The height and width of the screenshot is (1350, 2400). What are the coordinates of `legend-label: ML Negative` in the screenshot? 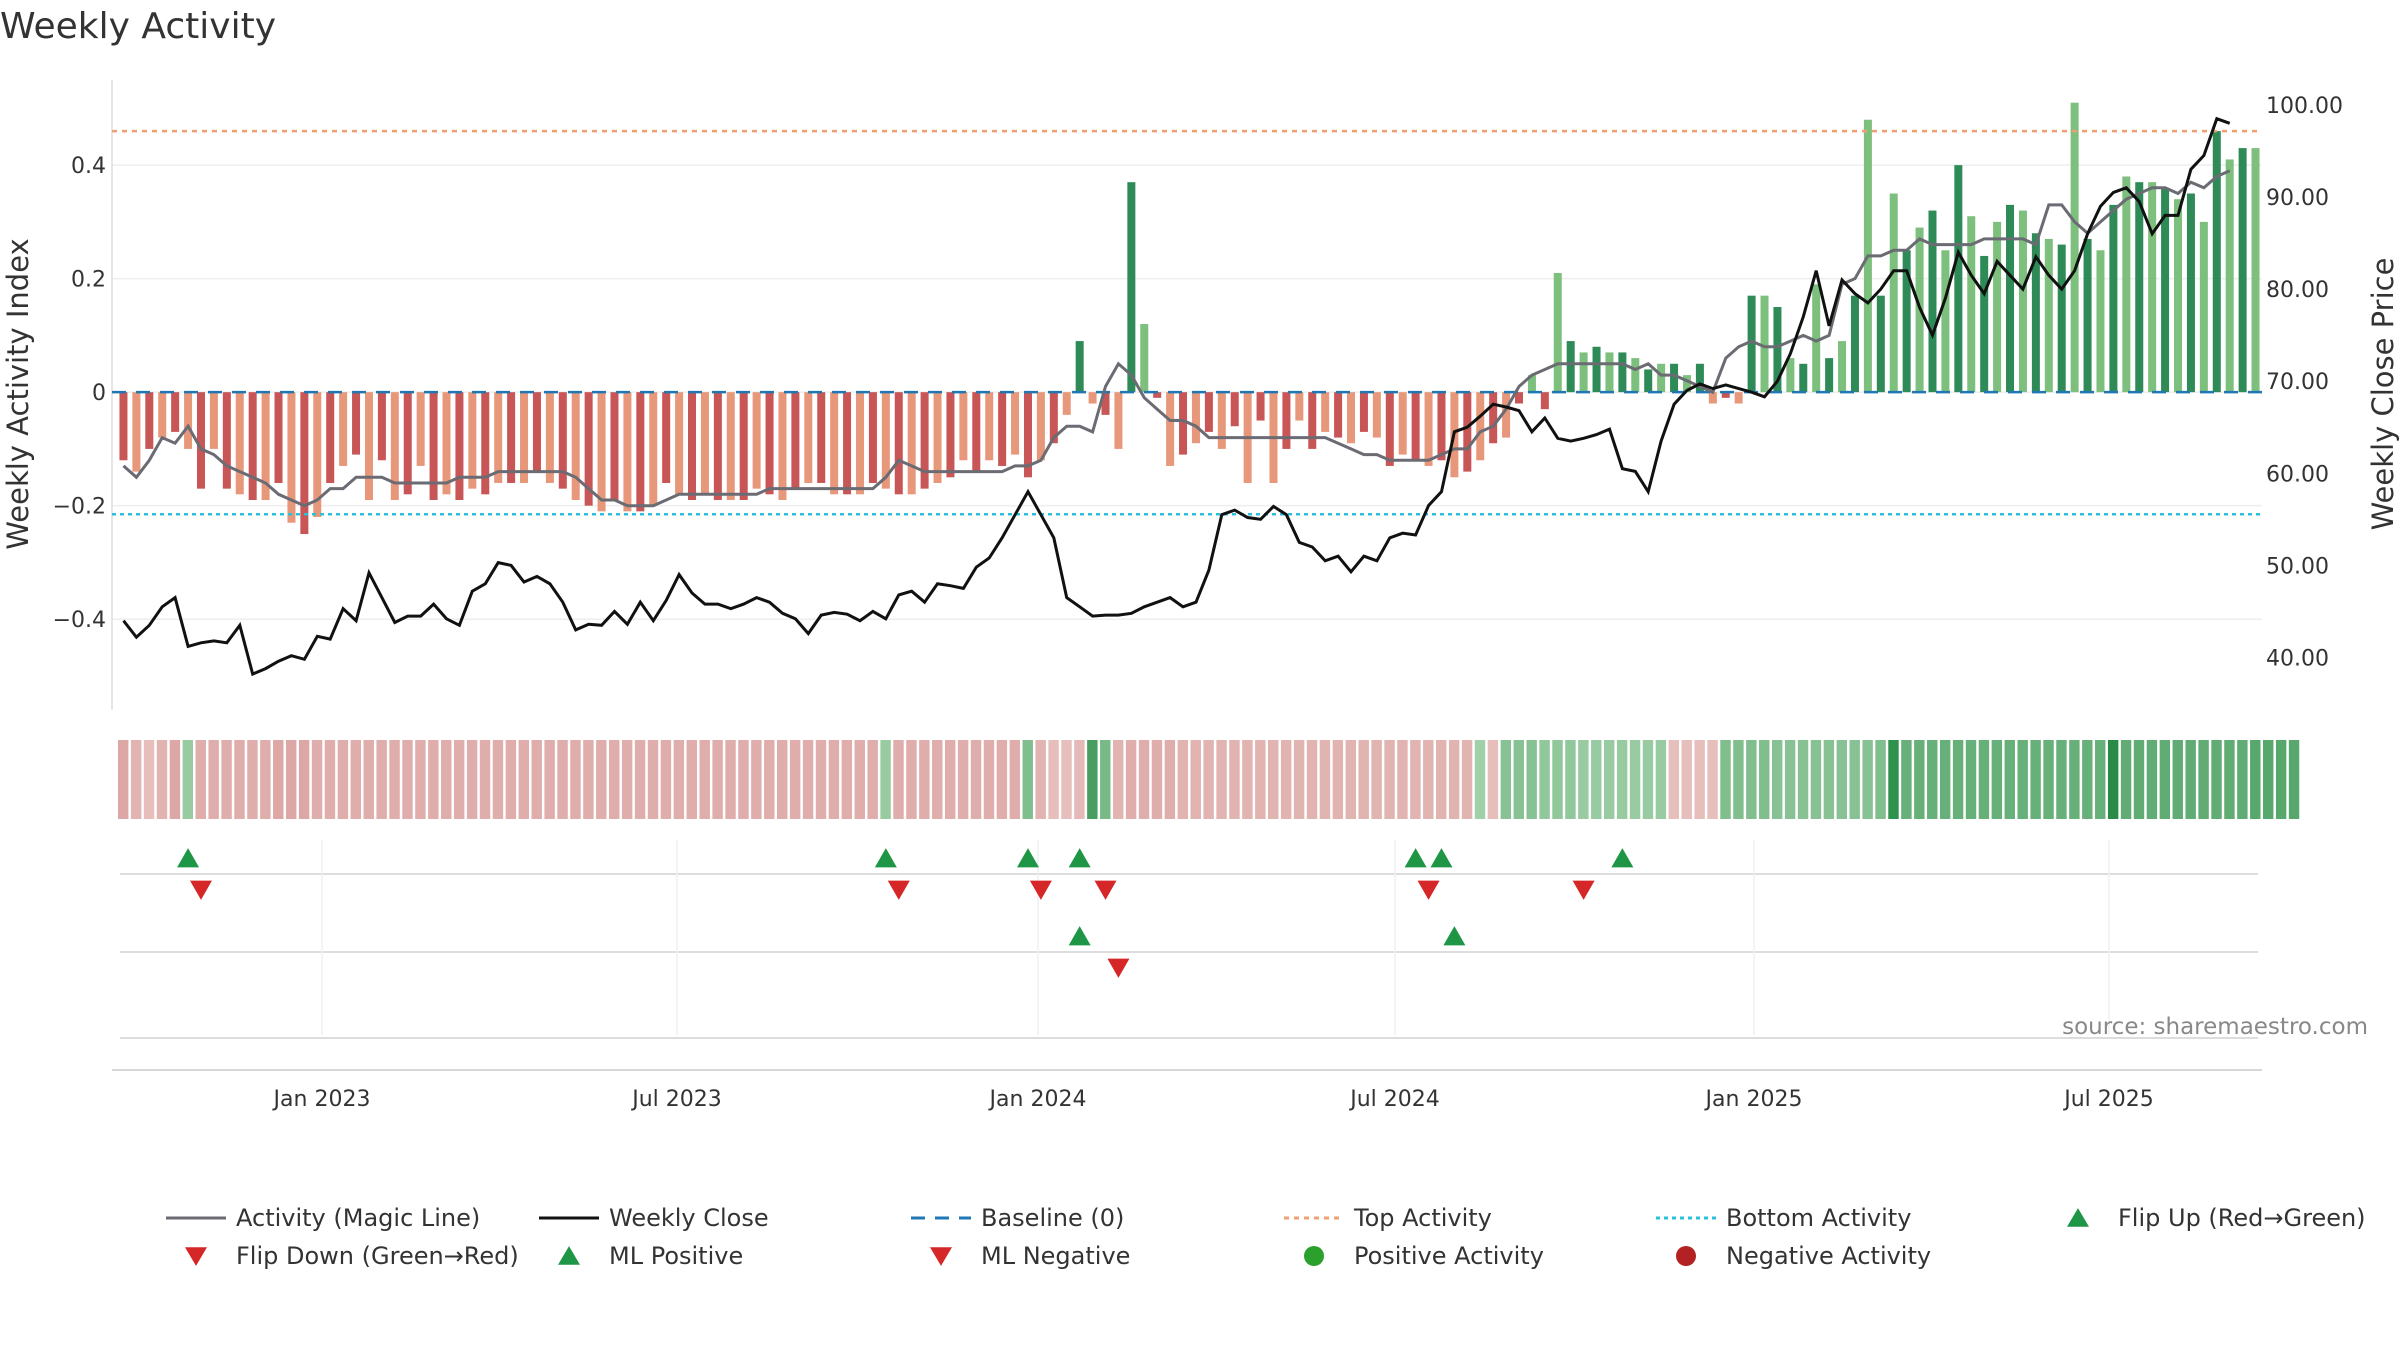 It's located at (1055, 1256).